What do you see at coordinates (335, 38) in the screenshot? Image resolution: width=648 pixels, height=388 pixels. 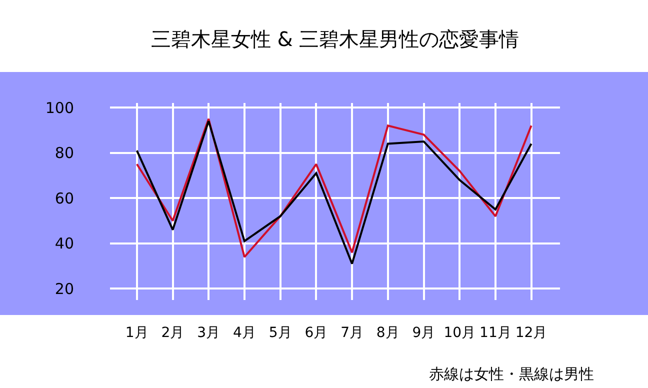 I see `chart-title: 三碧木星女性 & 三碧木星男性の恋愛事情` at bounding box center [335, 38].